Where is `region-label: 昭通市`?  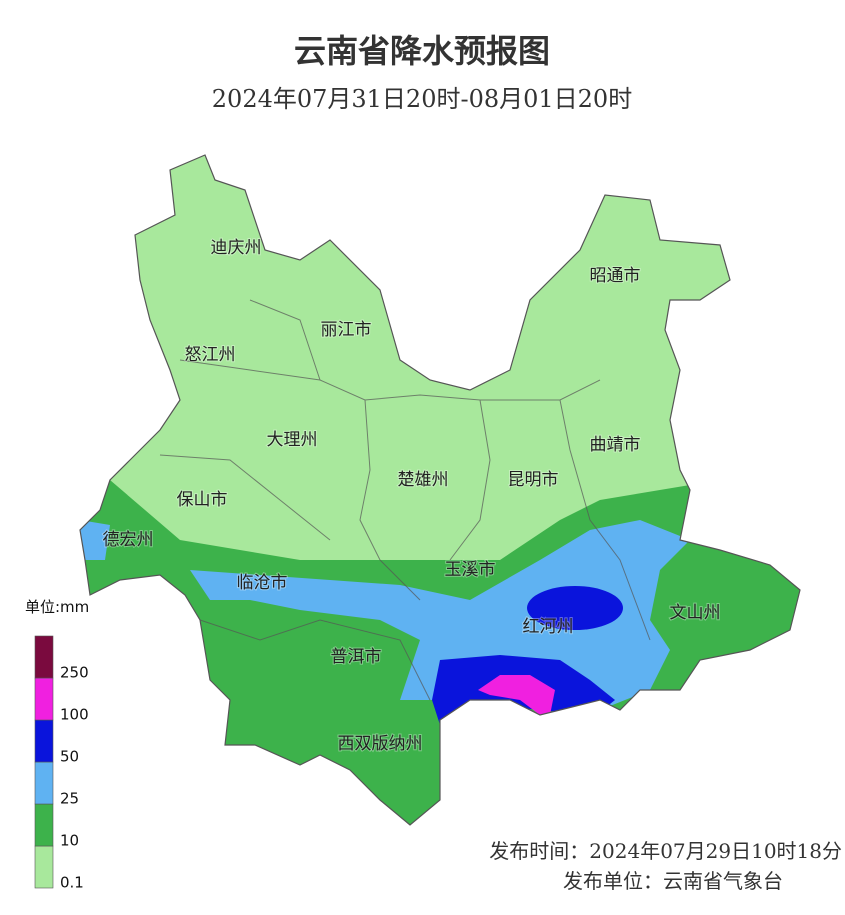
region-label: 昭通市 is located at coordinates (615, 276).